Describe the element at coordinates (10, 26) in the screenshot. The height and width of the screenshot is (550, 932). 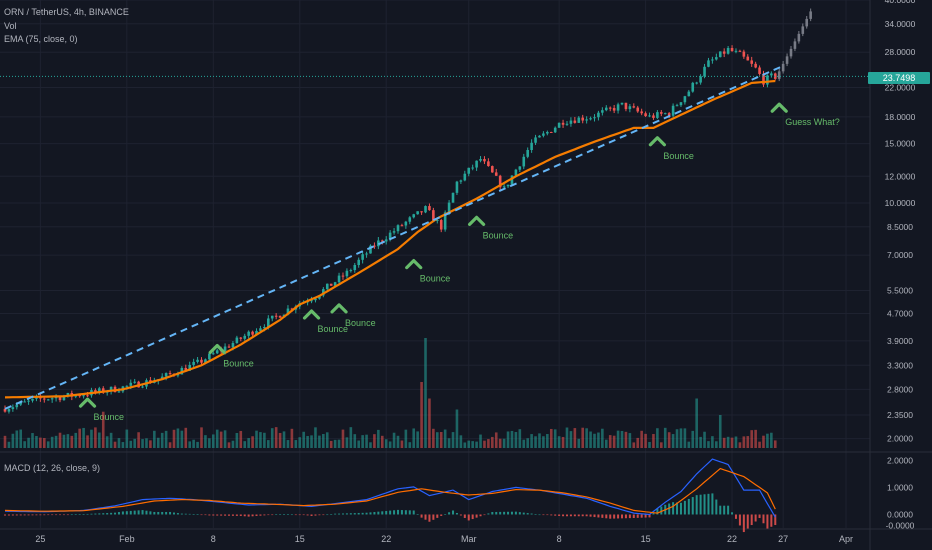
I see `volume-legend: Vol` at that location.